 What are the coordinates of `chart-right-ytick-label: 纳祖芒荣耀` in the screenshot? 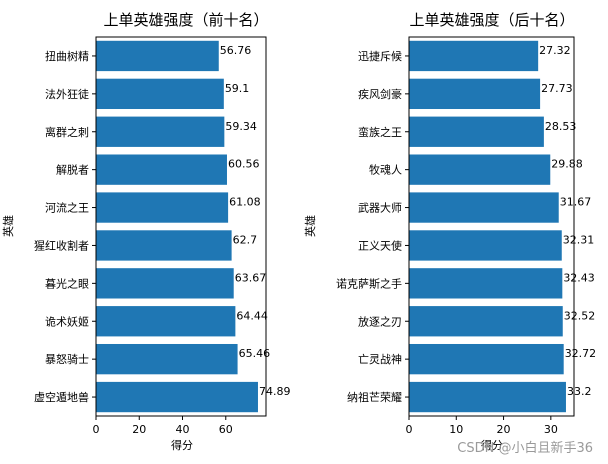 It's located at (374, 397).